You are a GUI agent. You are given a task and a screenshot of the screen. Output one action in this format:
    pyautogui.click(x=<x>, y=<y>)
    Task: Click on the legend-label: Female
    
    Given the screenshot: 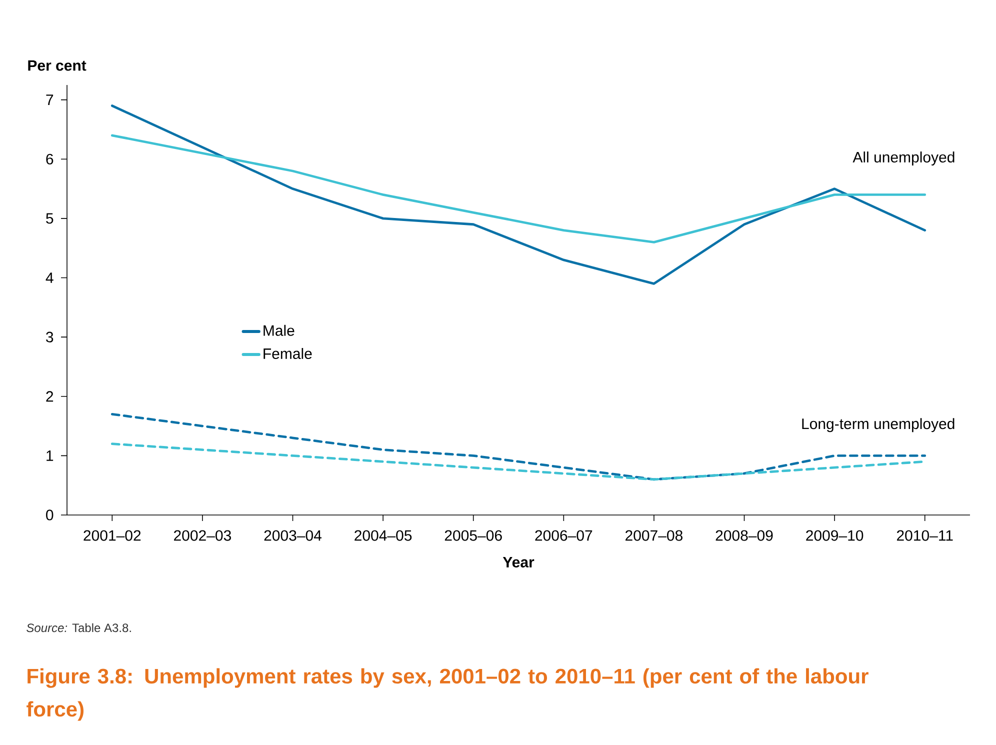 What is the action you would take?
    pyautogui.click(x=288, y=354)
    